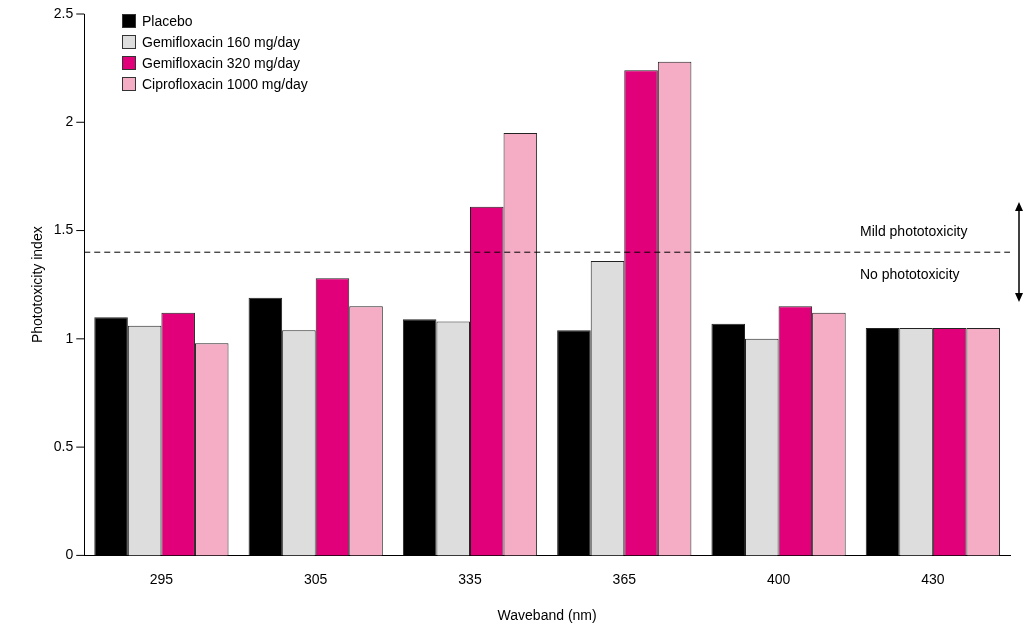 The image size is (1028, 633). Describe the element at coordinates (69, 121) in the screenshot. I see `y-tick-label: 2` at that location.